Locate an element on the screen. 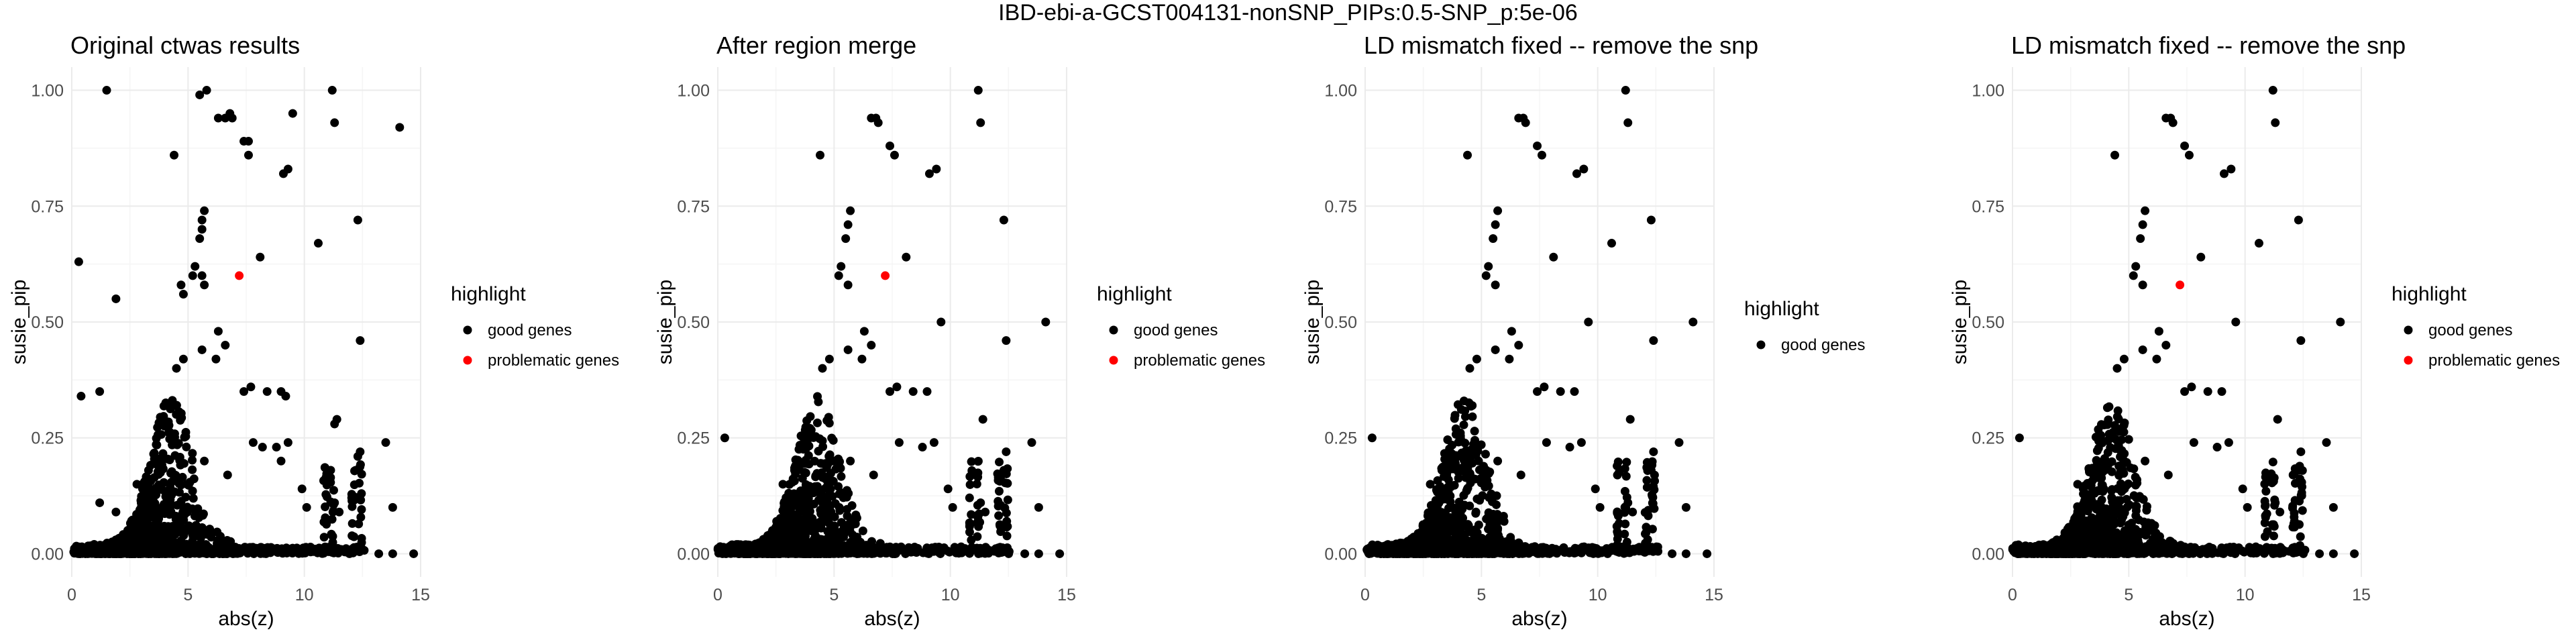 This screenshot has height=644, width=2576. legend-title: highlight is located at coordinates (488, 294).